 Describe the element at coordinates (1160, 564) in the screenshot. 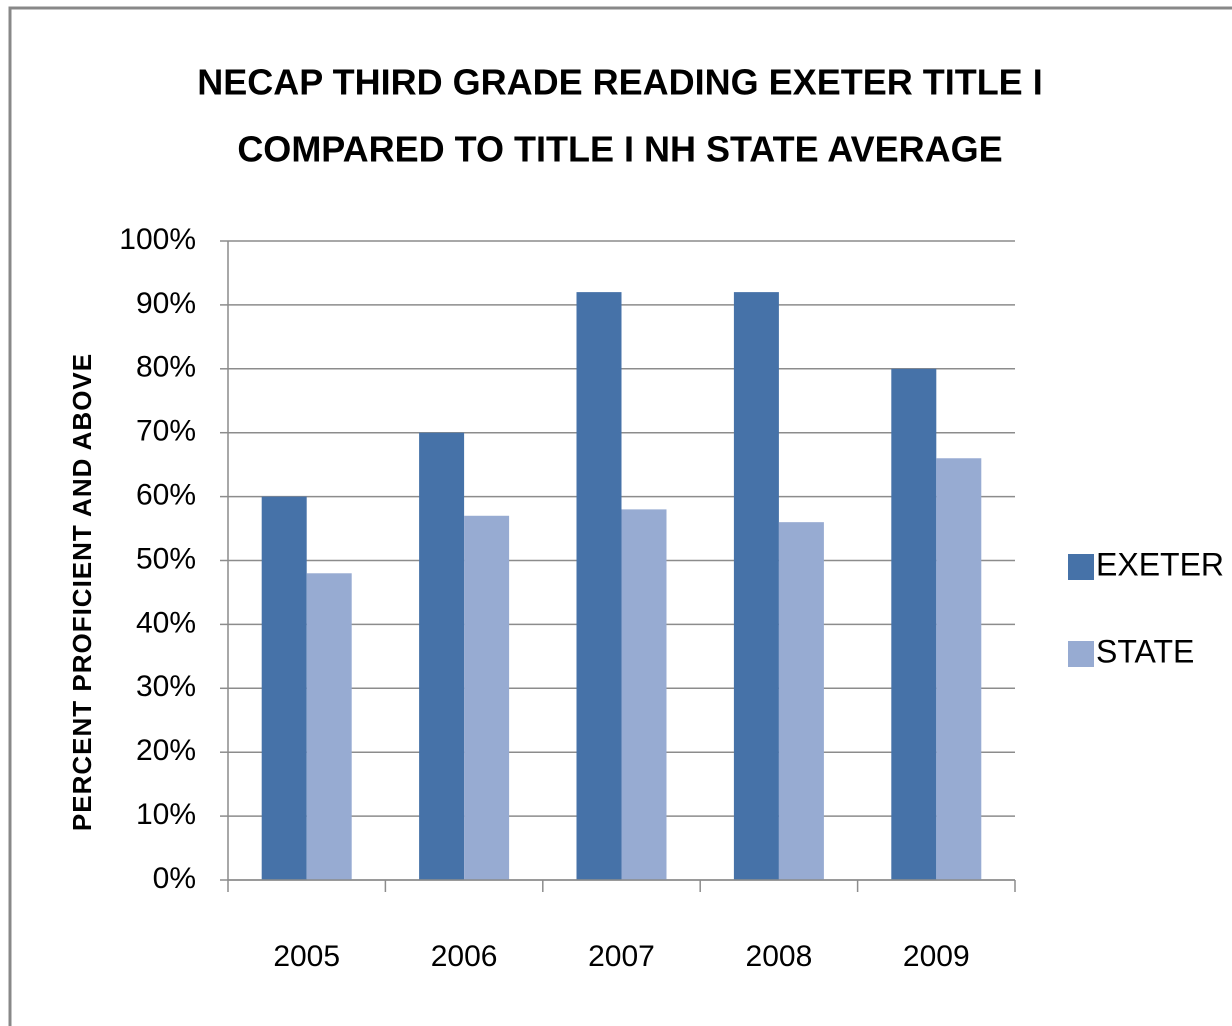

I see `legend-label: EXETER` at that location.